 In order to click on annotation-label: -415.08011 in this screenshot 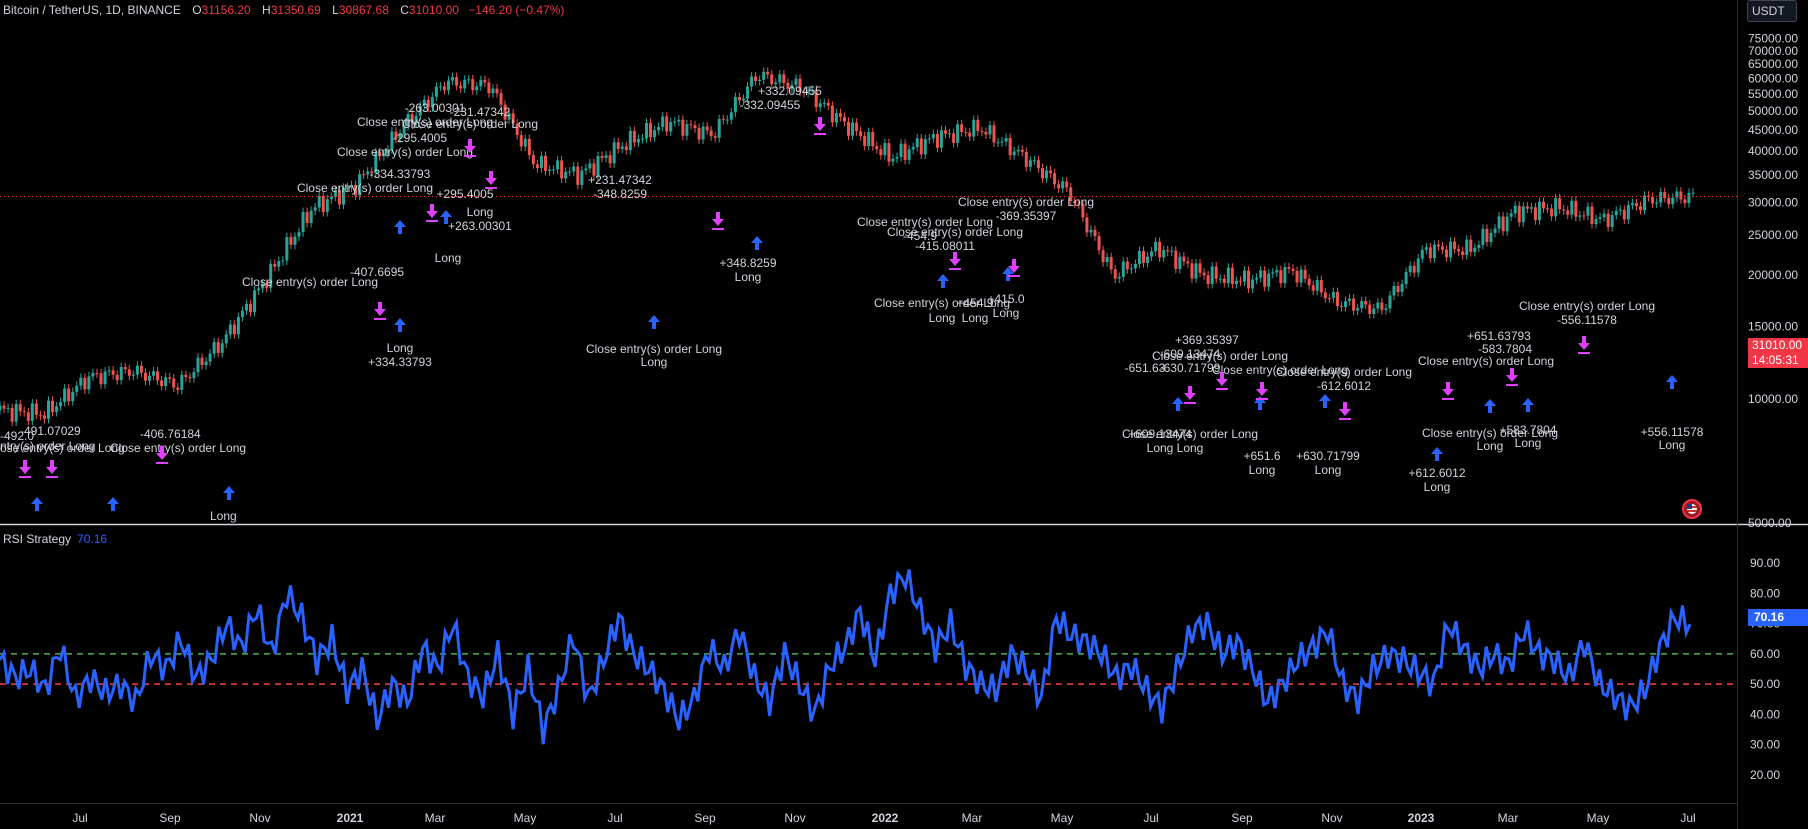, I will do `click(945, 246)`.